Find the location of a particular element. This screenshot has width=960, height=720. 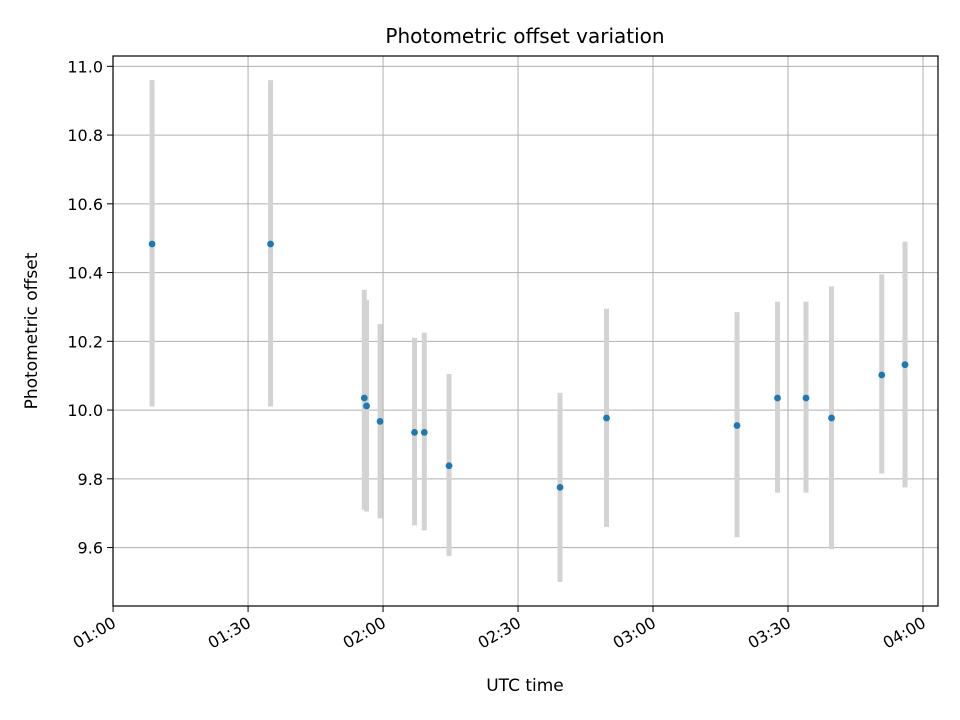

x-axis-title: UTC time is located at coordinates (525, 686).